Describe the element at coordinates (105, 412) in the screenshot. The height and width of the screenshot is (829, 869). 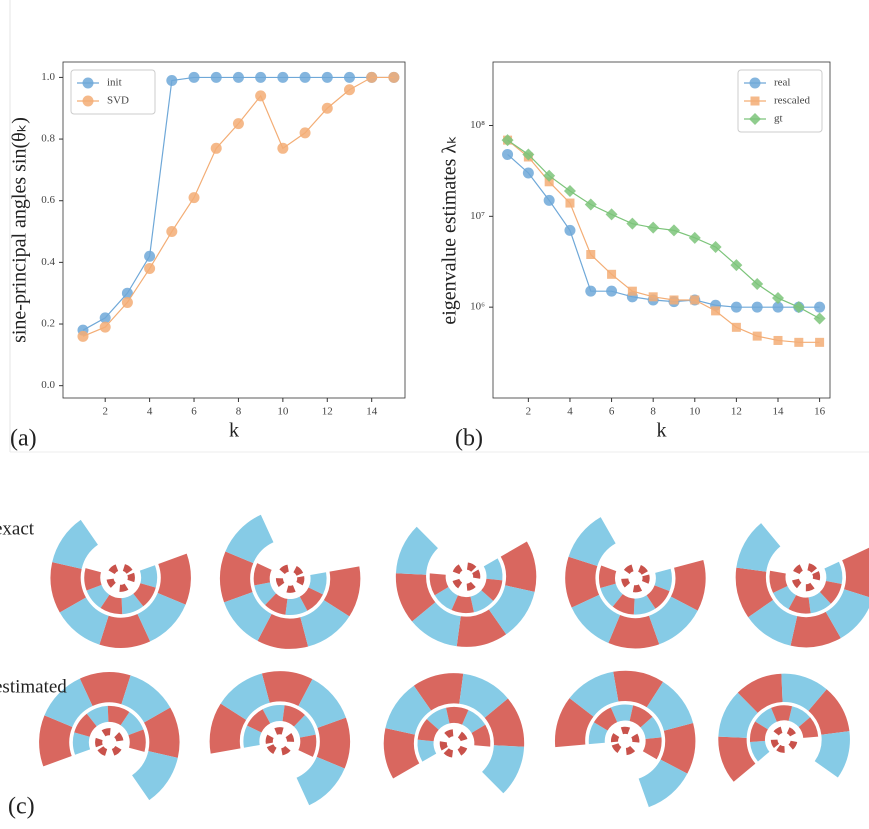
I see `x-tick-label: 2` at that location.